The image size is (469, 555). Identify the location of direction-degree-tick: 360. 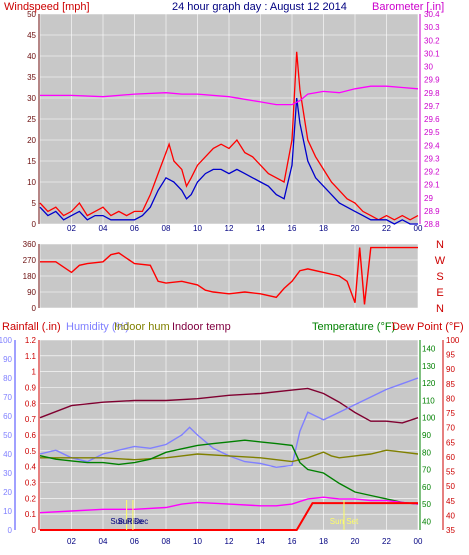
(30, 244).